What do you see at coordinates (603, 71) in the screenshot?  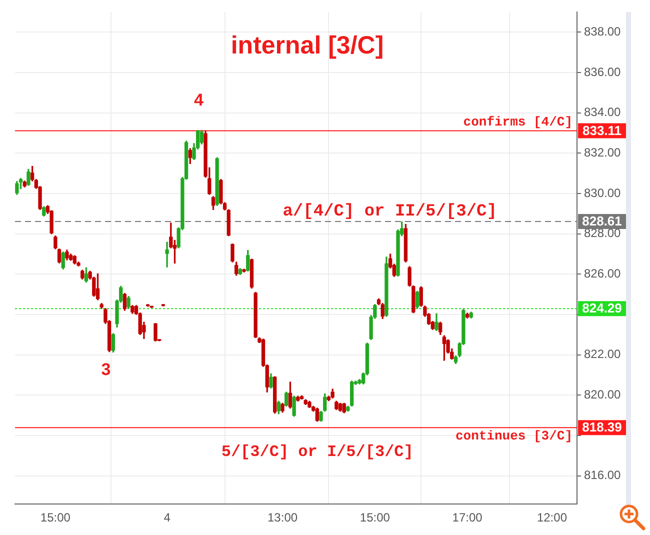 I see `y-tick-label: 836.00` at bounding box center [603, 71].